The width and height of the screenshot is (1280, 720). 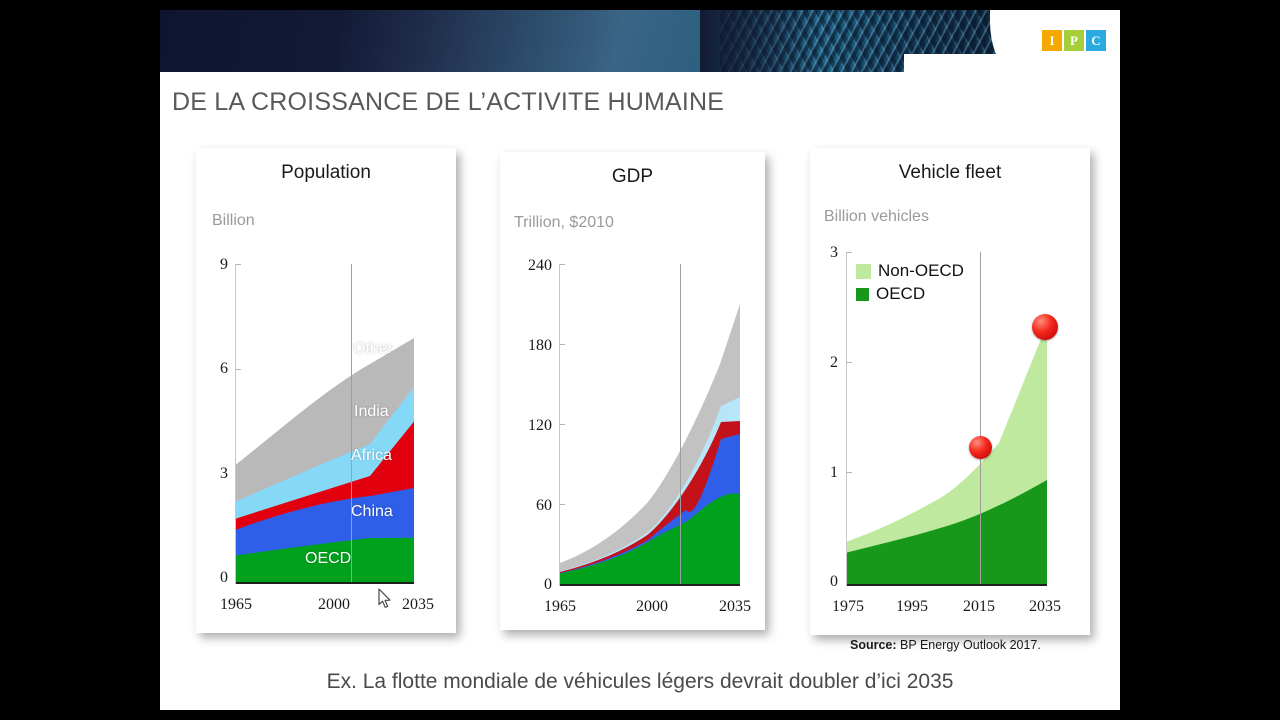 I want to click on legend-item-oecd: OECD, so click(x=910, y=294).